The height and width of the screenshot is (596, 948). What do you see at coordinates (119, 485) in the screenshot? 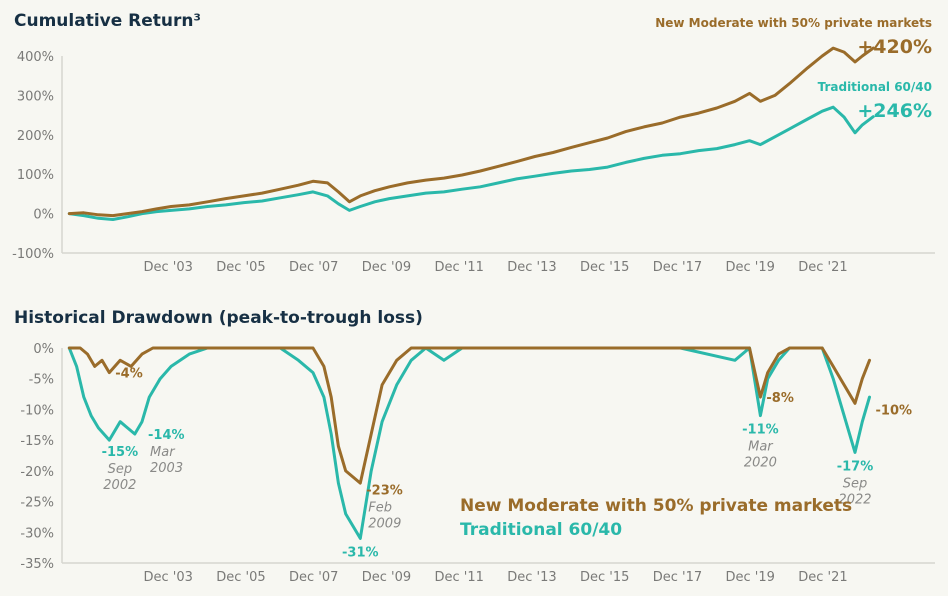
I see `annotation-date: 2002` at bounding box center [119, 485].